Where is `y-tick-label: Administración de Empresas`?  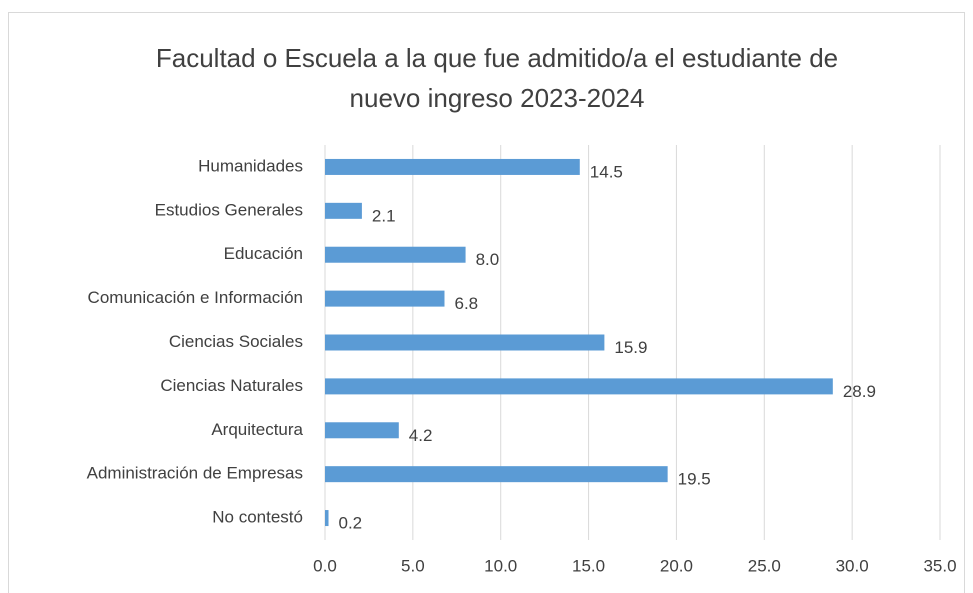
y-tick-label: Administración de Empresas is located at coordinates (195, 473).